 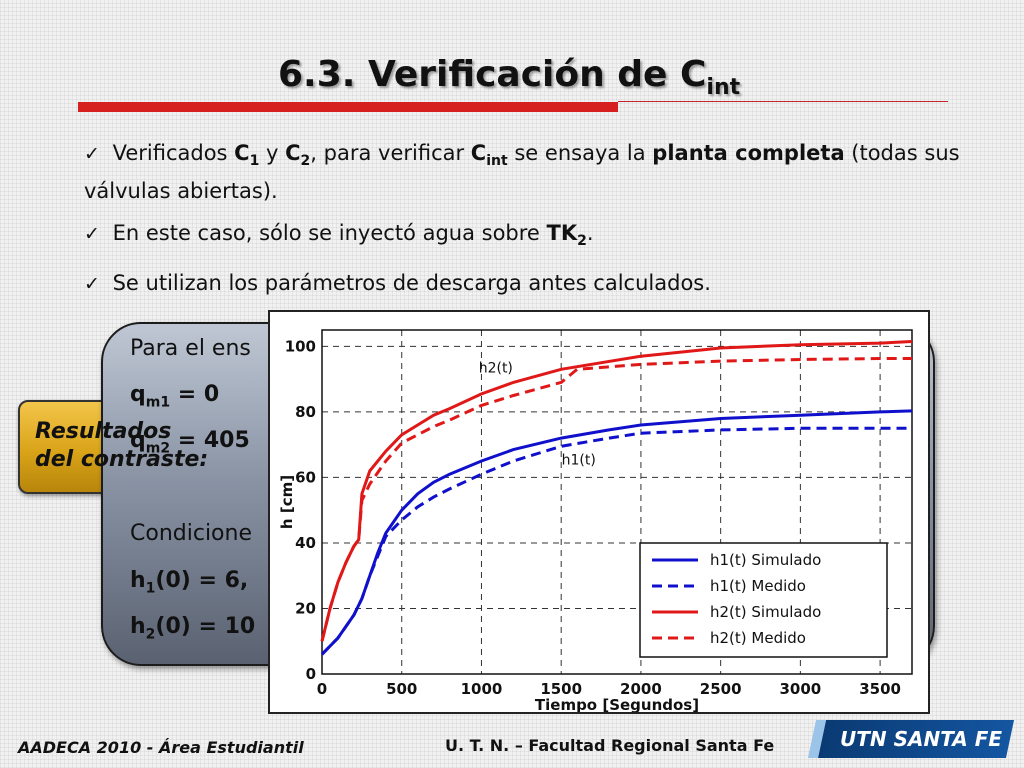 I want to click on bullet-text-part: TK, so click(x=562, y=233).